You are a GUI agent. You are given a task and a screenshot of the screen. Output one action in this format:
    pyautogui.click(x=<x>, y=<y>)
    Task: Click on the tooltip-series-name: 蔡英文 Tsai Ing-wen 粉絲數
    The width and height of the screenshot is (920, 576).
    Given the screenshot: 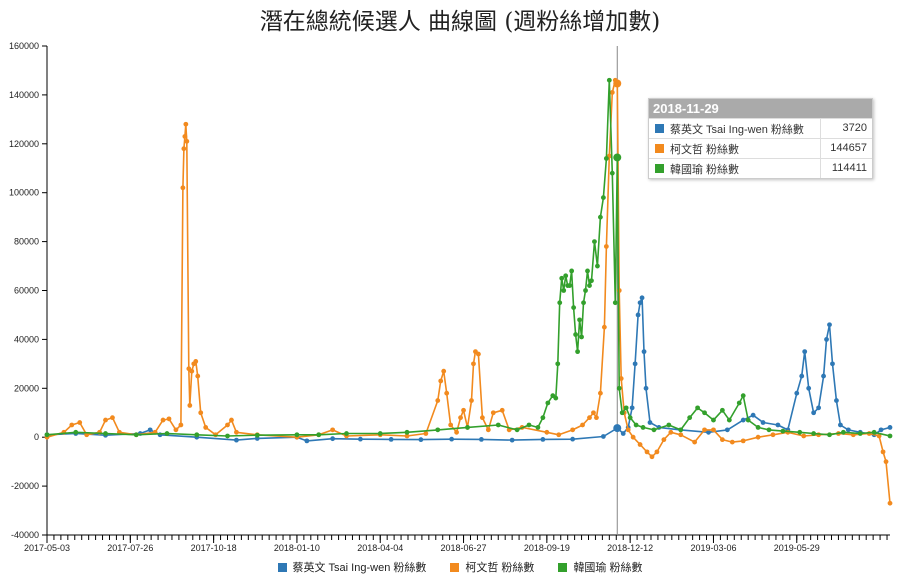 What is the action you would take?
    pyautogui.click(x=737, y=129)
    